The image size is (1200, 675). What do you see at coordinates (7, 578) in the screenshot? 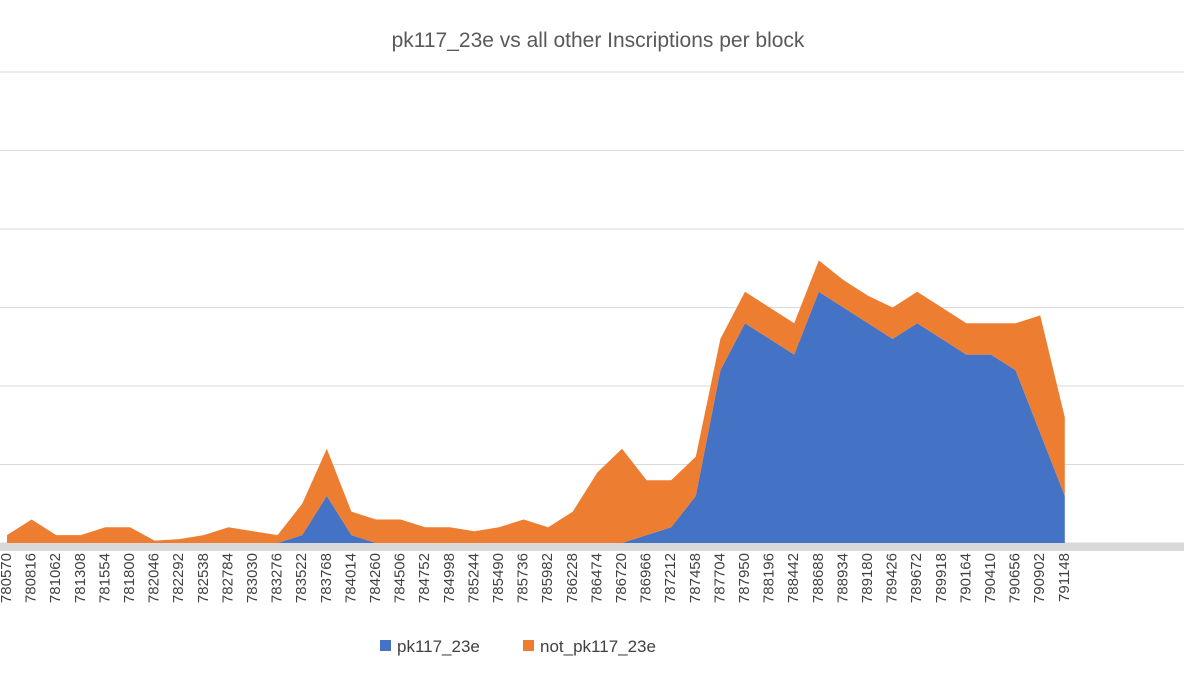
I see `x-tick-label: 780570` at bounding box center [7, 578].